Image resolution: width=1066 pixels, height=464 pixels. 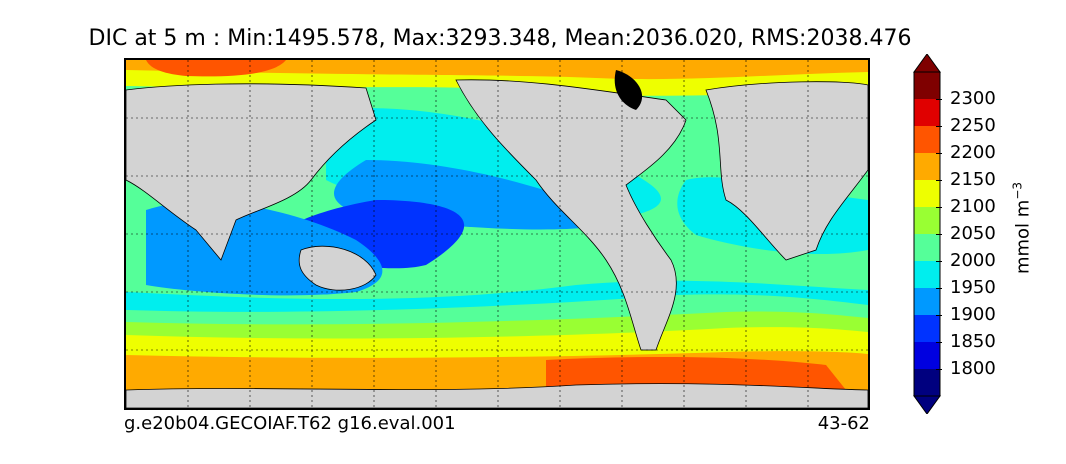 I want to click on colorbar-tick-label: 2150, so click(x=973, y=179).